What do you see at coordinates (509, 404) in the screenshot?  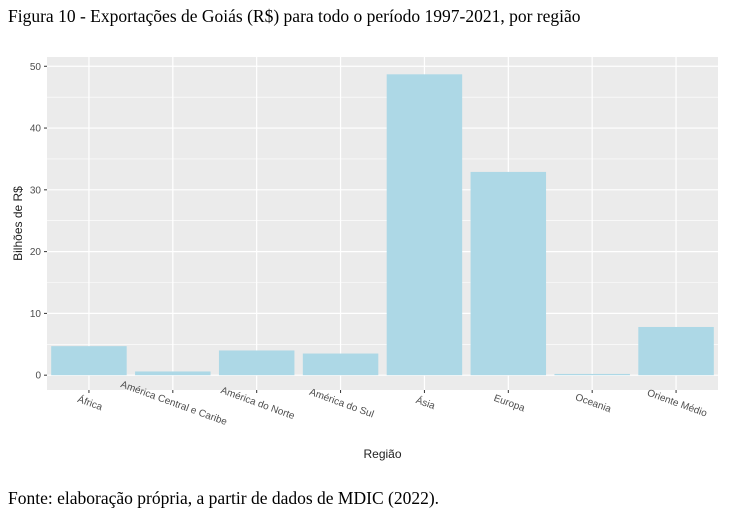 I see `x-tick-label: Europa` at bounding box center [509, 404].